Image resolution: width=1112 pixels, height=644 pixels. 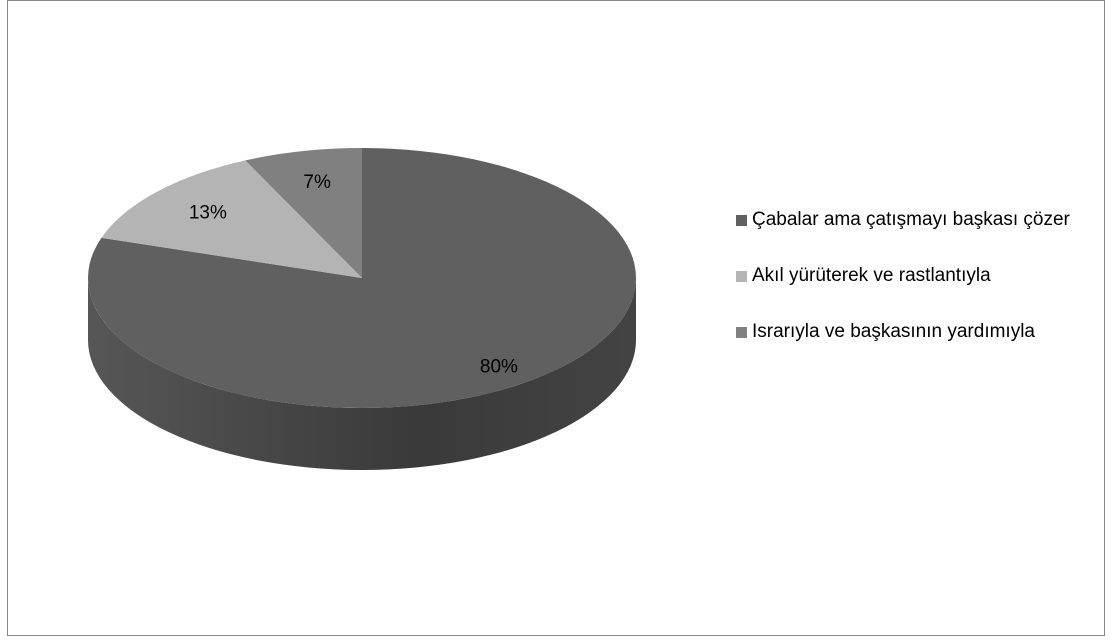 I want to click on data-label: 7%, so click(x=317, y=182).